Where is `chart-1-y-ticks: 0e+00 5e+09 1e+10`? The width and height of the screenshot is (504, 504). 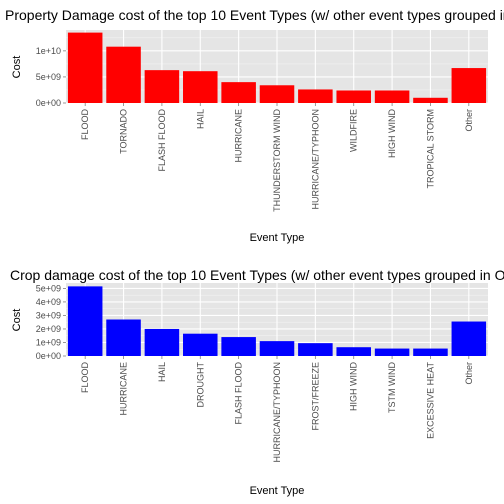 chart-1-y-ticks: 0e+00 5e+09 1e+10 is located at coordinates (51, 77).